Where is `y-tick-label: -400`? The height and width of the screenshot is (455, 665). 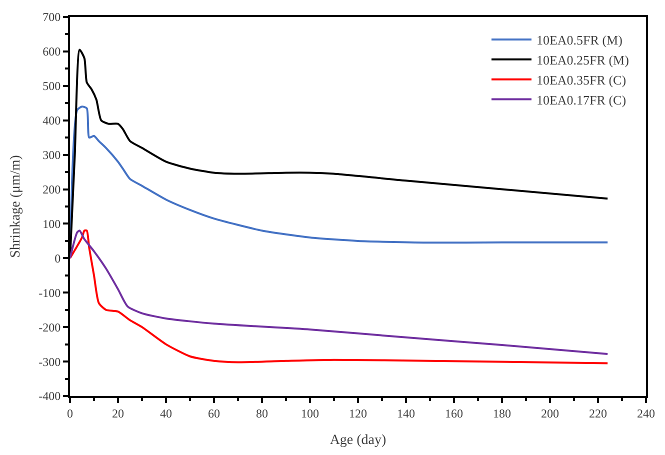
y-tick-label: -400 is located at coordinates (49, 396).